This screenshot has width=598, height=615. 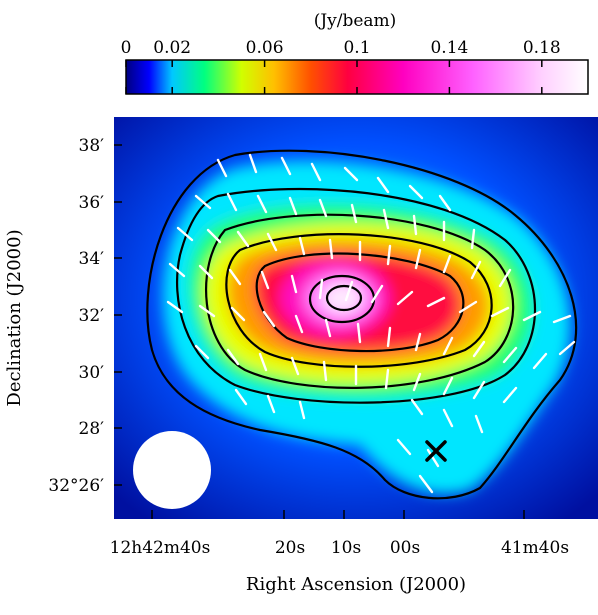 What do you see at coordinates (92, 259) in the screenshot?
I see `y-tick-label: 34′` at bounding box center [92, 259].